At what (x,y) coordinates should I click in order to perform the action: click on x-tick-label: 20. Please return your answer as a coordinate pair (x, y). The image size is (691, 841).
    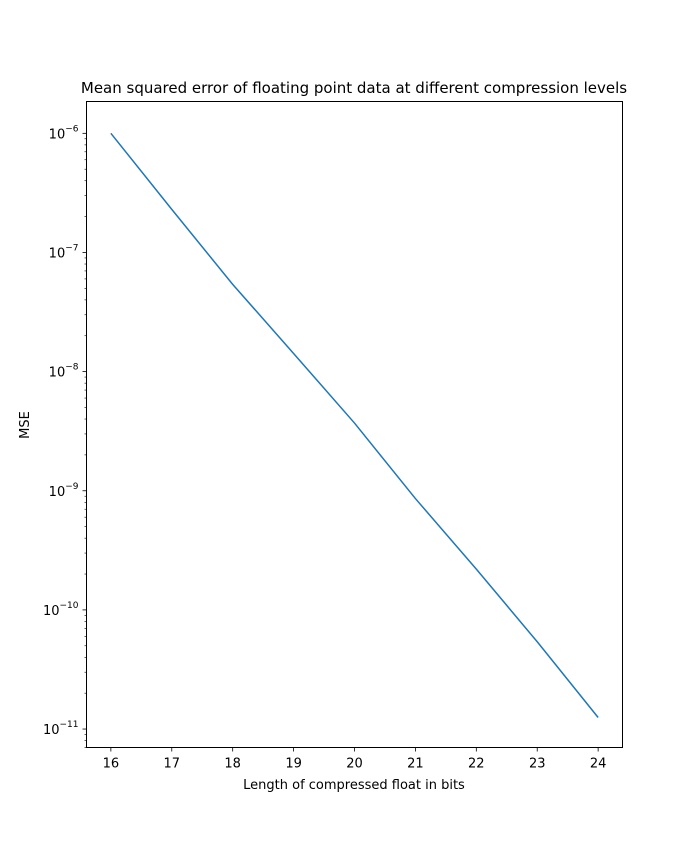
    Looking at the image, I should click on (354, 764).